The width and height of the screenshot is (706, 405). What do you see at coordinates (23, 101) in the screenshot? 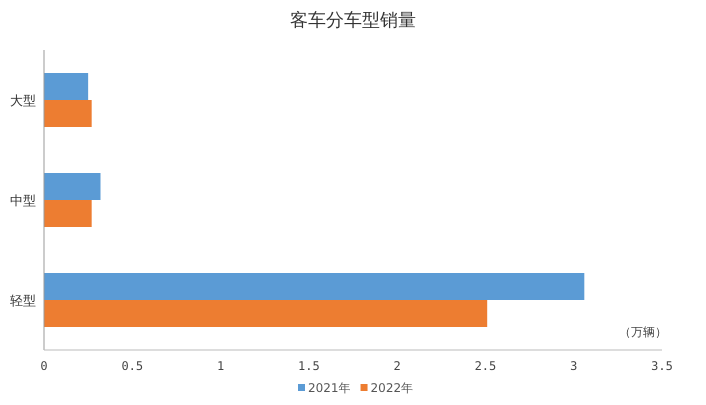
I see `y-tick-label: 大型` at bounding box center [23, 101].